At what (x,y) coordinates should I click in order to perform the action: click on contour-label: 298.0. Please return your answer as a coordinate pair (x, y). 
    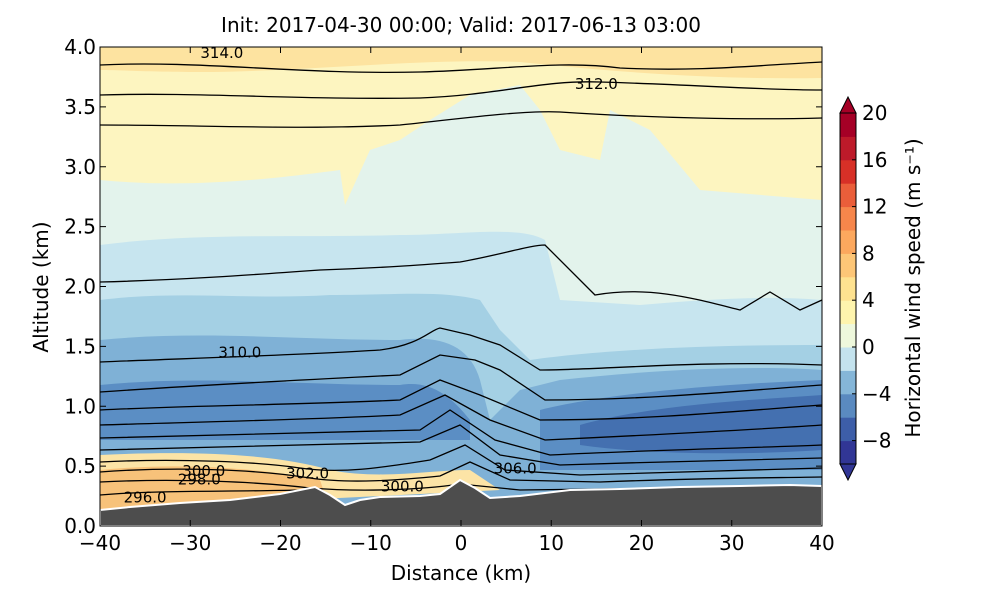
    Looking at the image, I should click on (199, 479).